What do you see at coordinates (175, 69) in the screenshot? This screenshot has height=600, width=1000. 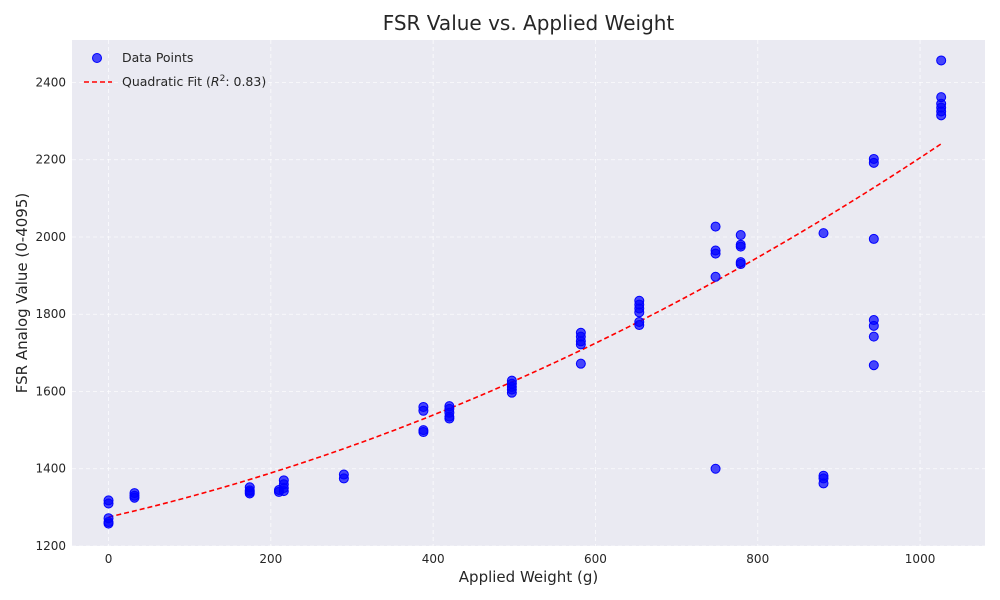 I see `legend: Data Points Quadratic Fit (R2: 0.83)` at bounding box center [175, 69].